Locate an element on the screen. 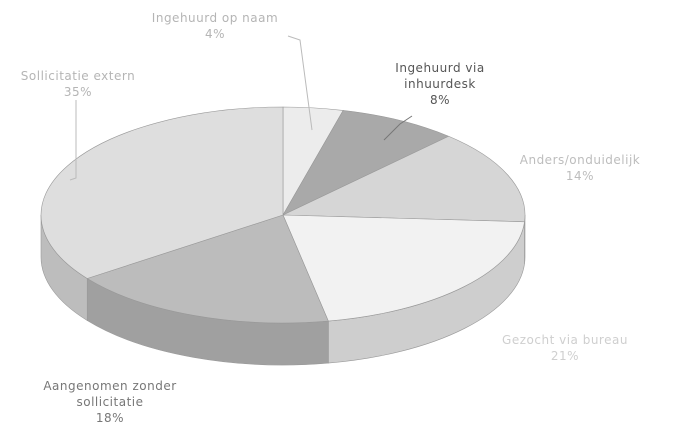  category-name: Sollicitatie extern is located at coordinates (78, 76).